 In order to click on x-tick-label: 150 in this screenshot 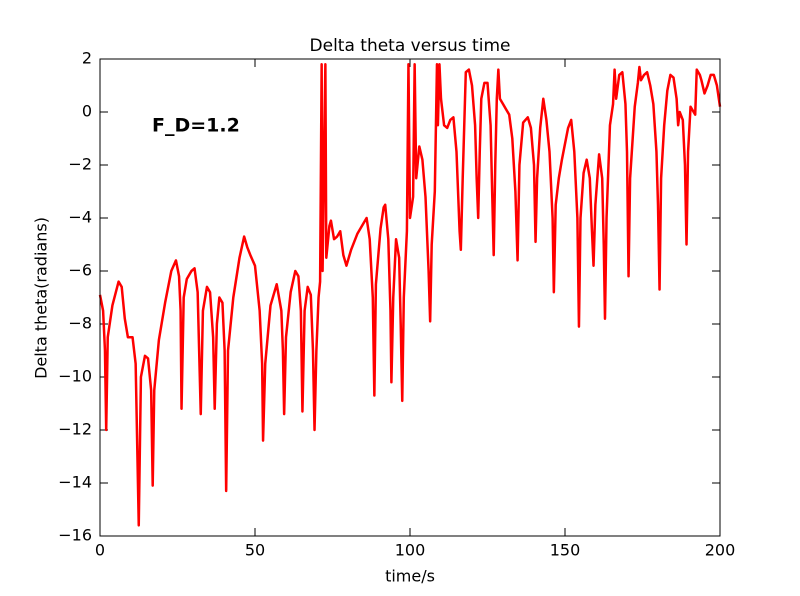, I will do `click(565, 550)`.